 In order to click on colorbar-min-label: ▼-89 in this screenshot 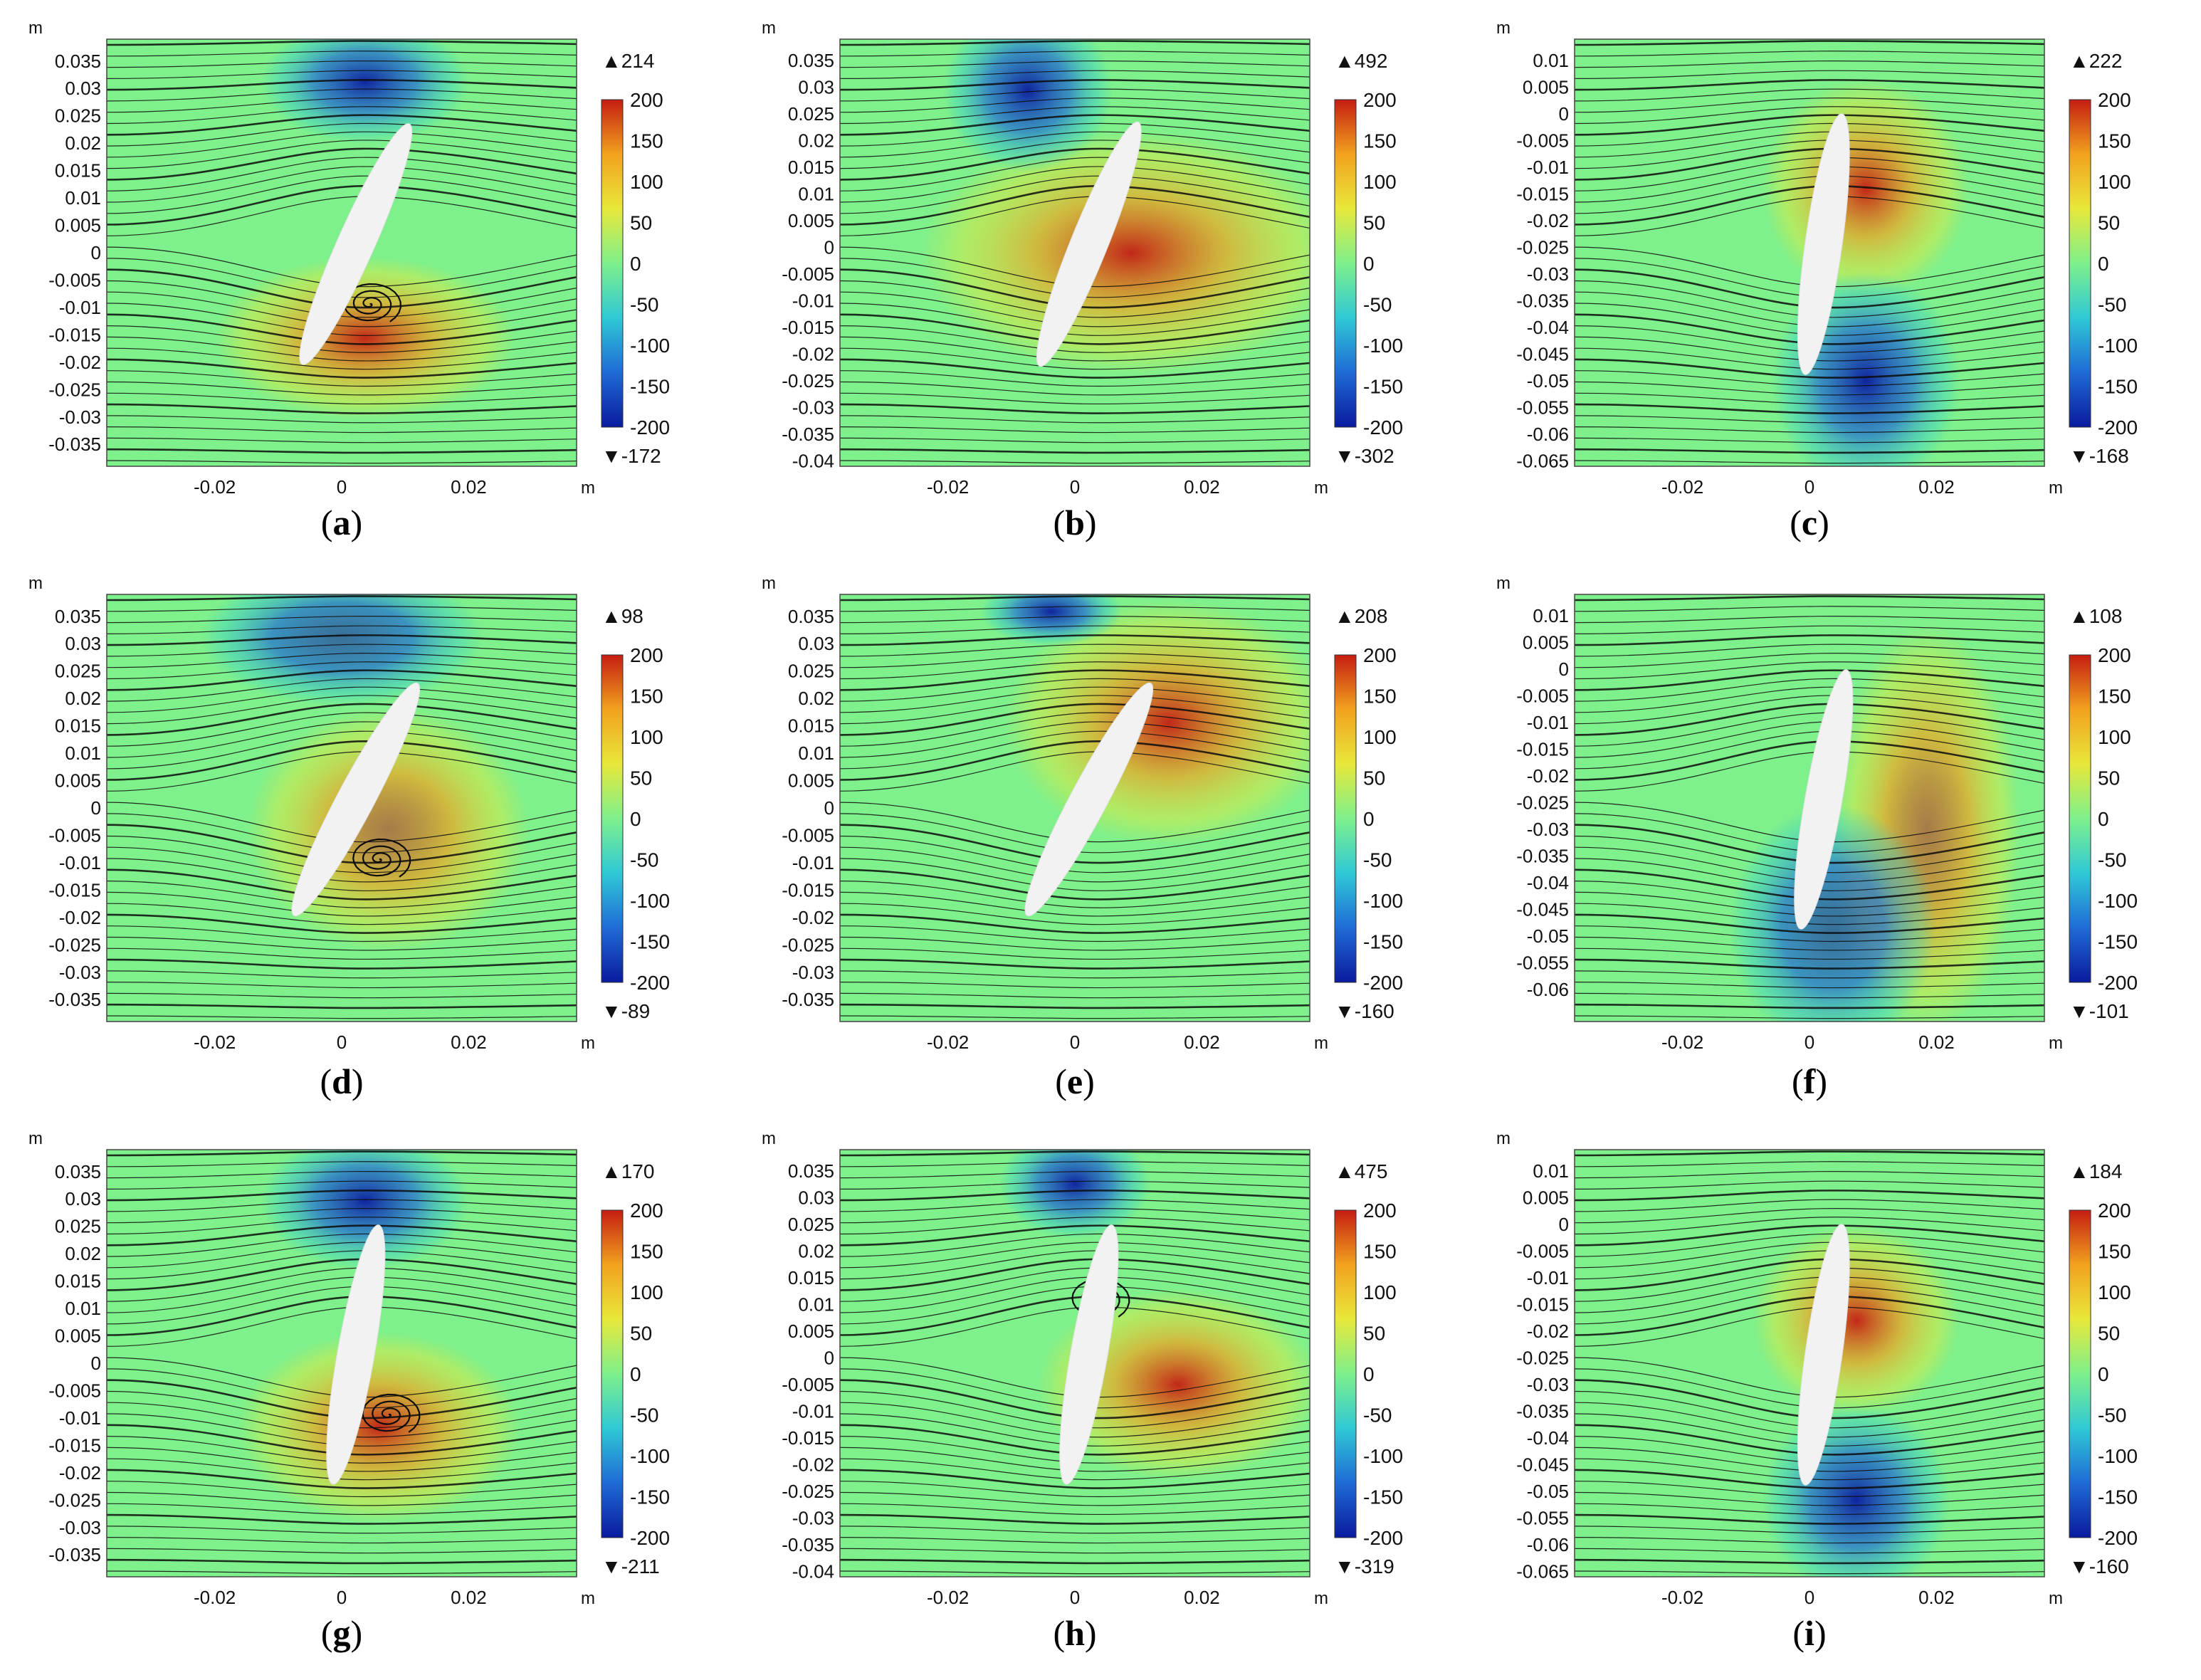, I will do `click(626, 1011)`.